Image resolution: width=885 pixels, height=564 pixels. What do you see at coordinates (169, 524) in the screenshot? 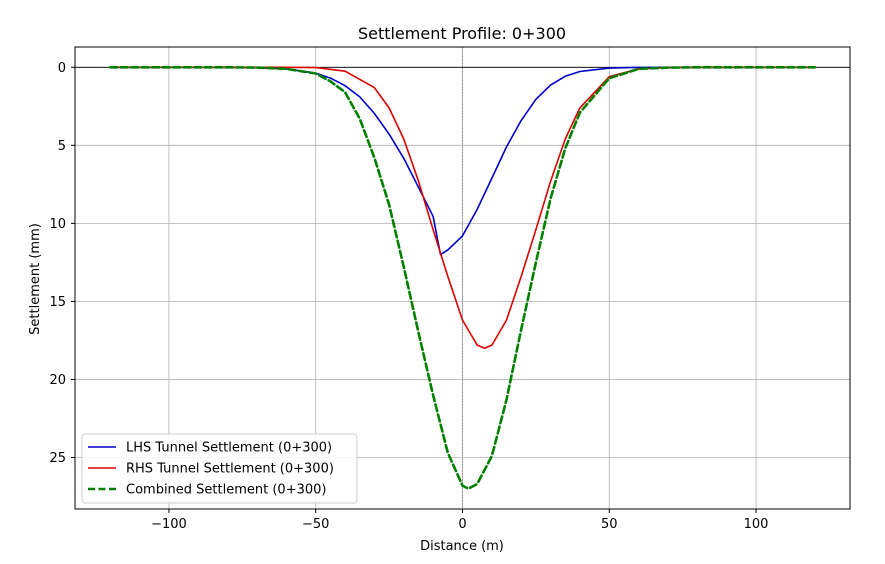
I see `x-tick-label: −100` at bounding box center [169, 524].